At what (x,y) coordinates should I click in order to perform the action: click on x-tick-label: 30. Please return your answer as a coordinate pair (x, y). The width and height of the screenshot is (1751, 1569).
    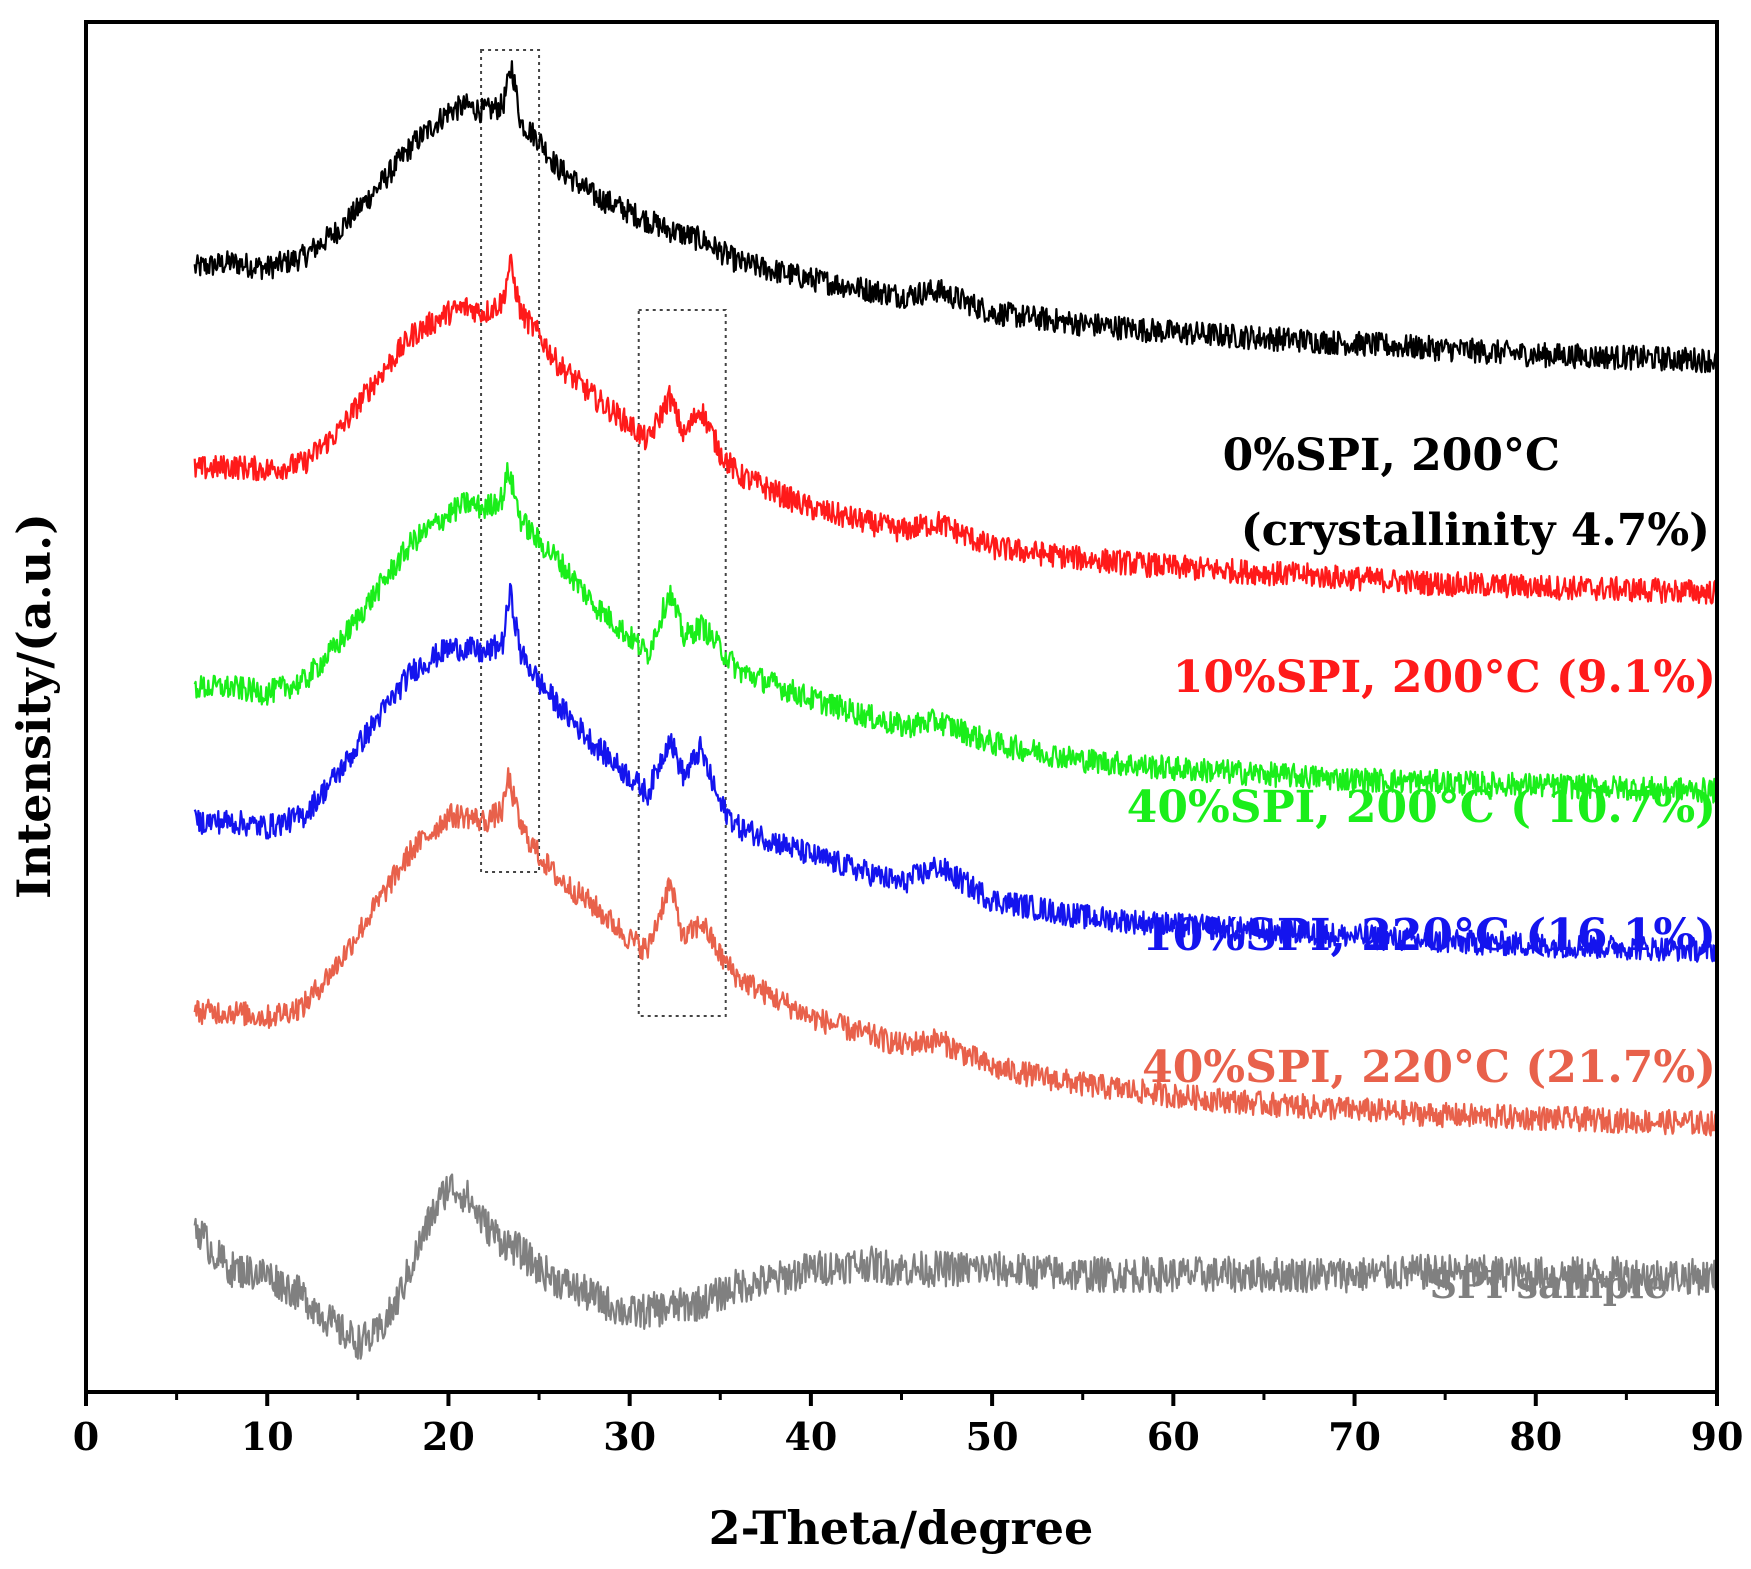
    Looking at the image, I should click on (629, 1436).